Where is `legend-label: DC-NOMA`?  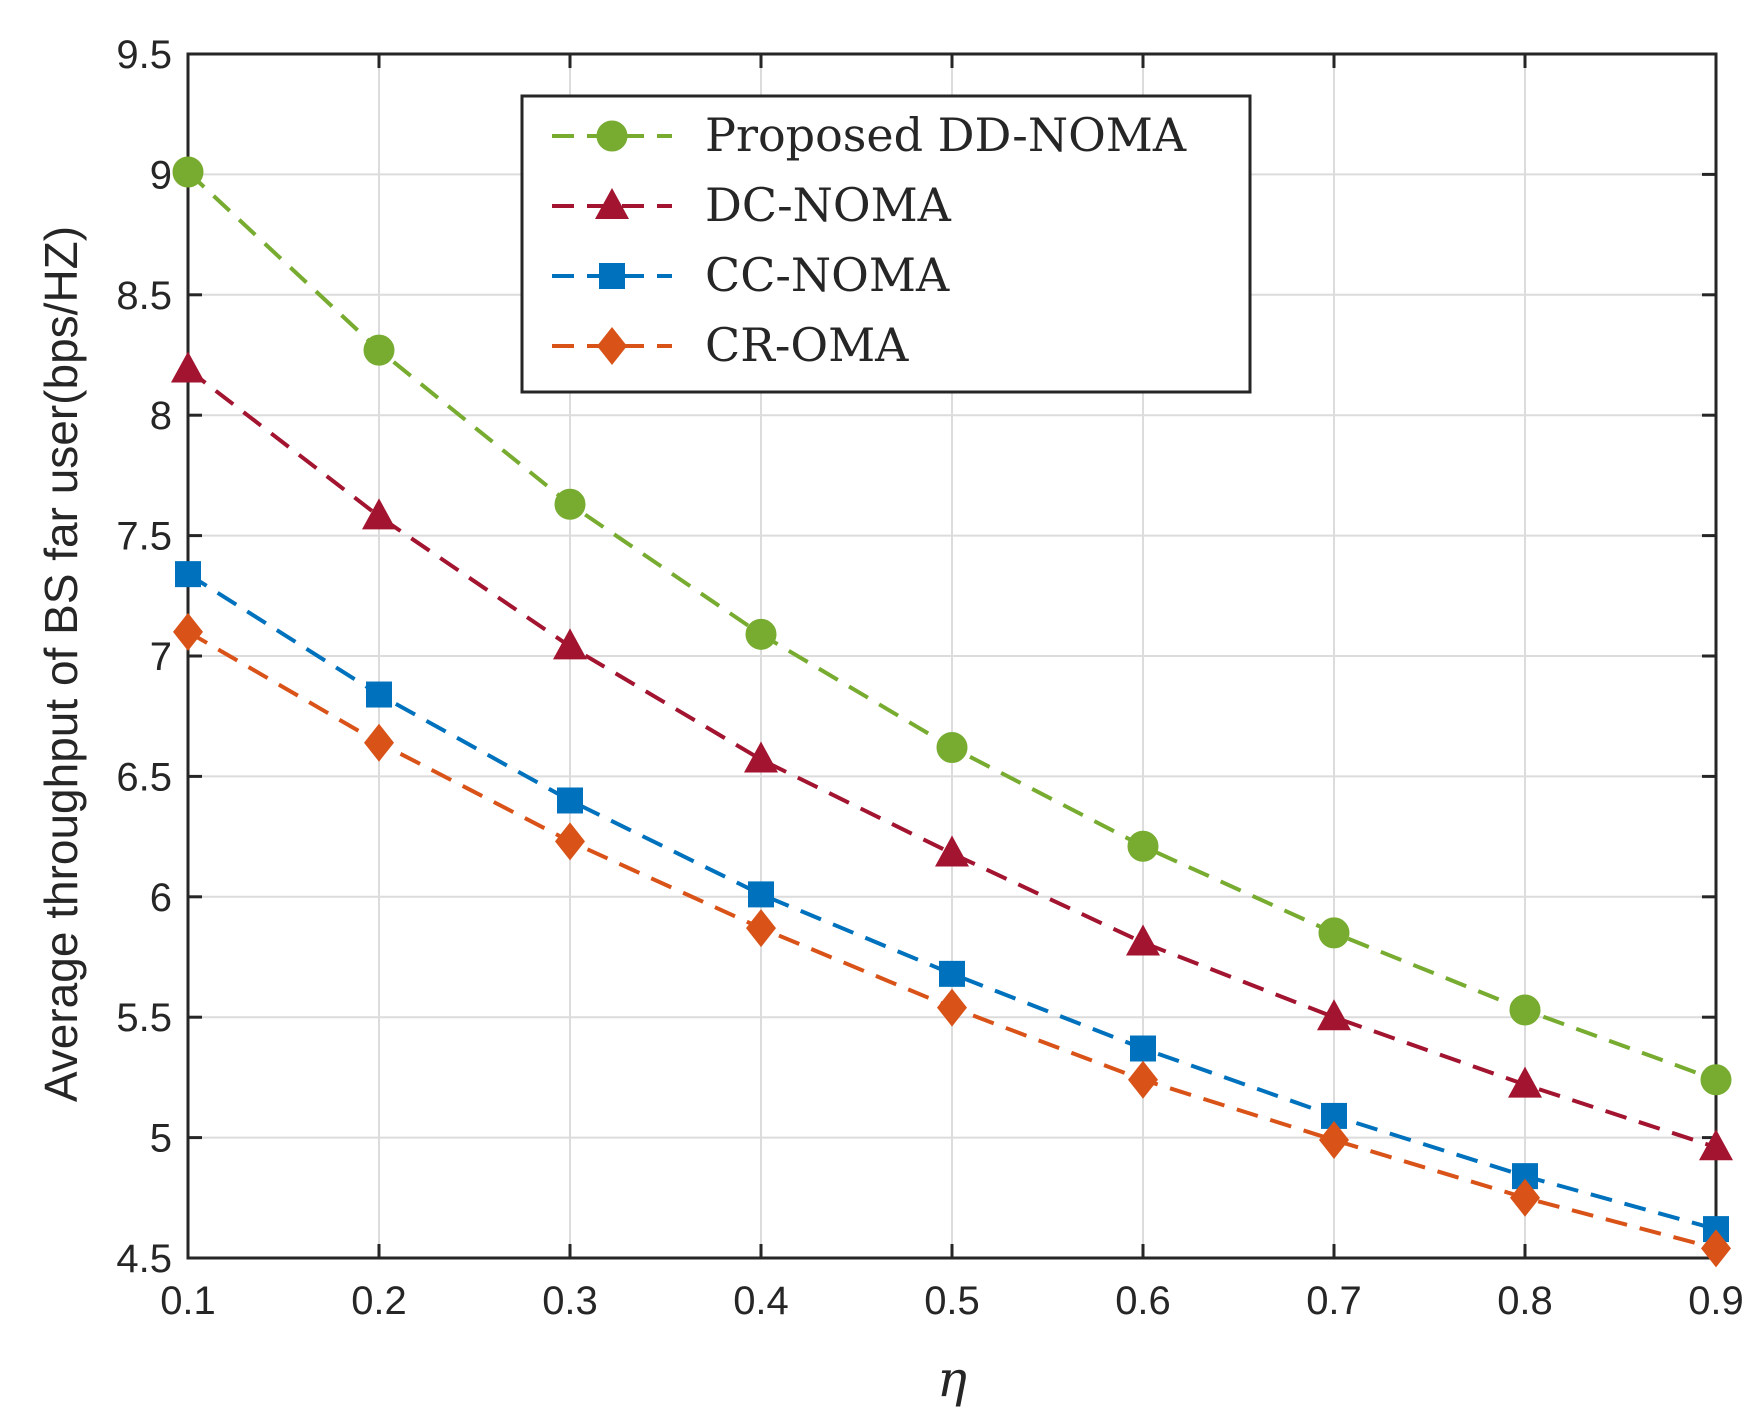
legend-label: DC-NOMA is located at coordinates (828, 205).